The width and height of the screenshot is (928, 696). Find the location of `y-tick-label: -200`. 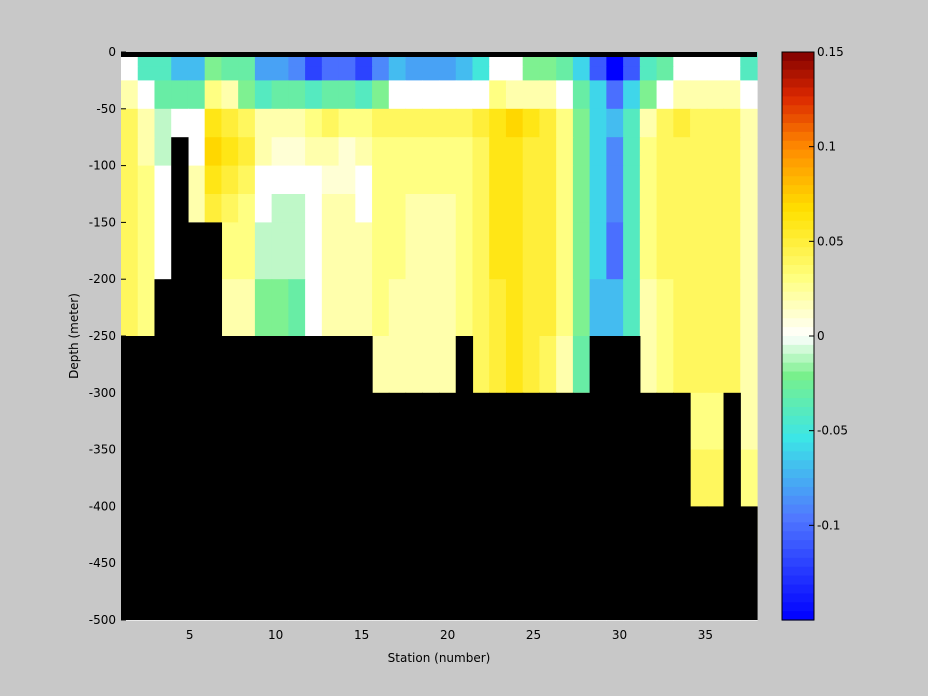

y-tick-label: -200 is located at coordinates (102, 279).